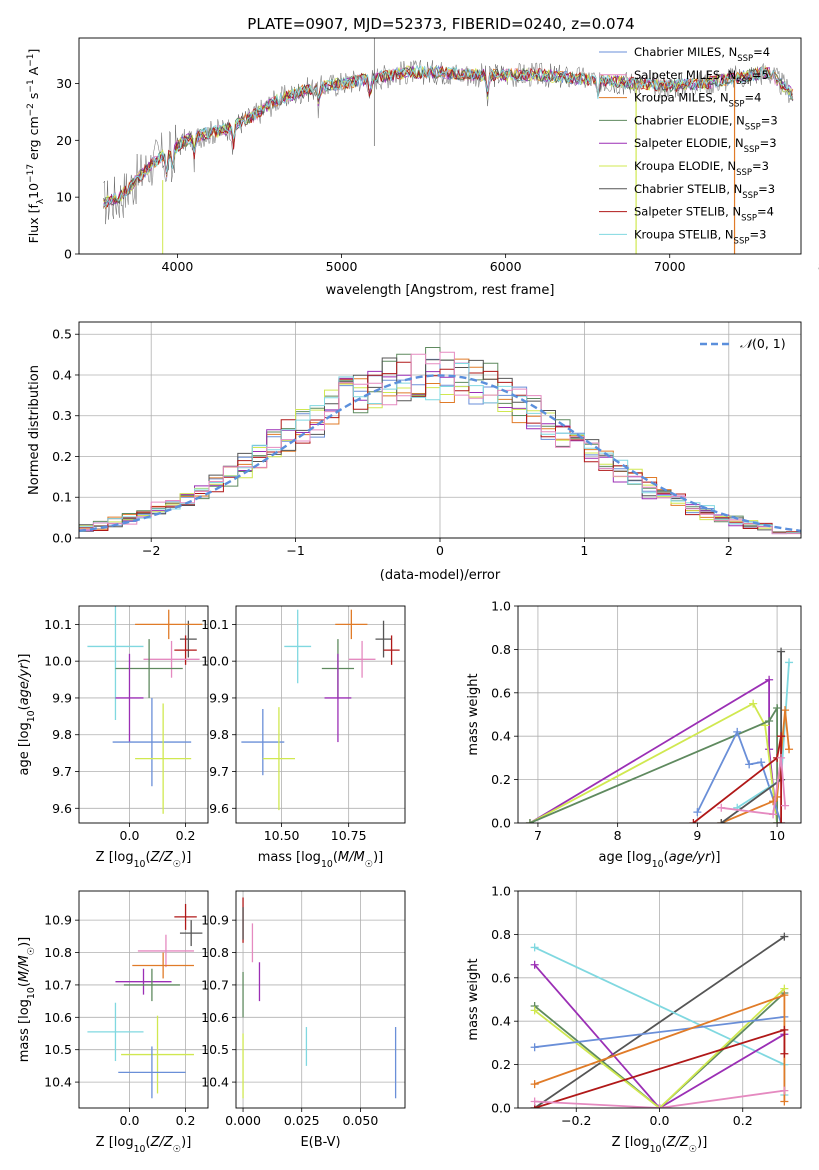 Image resolution: width=819 pixels, height=1170 pixels. I want to click on x-axis-label: Z [log10(Z/Z☉)], so click(660, 1145).